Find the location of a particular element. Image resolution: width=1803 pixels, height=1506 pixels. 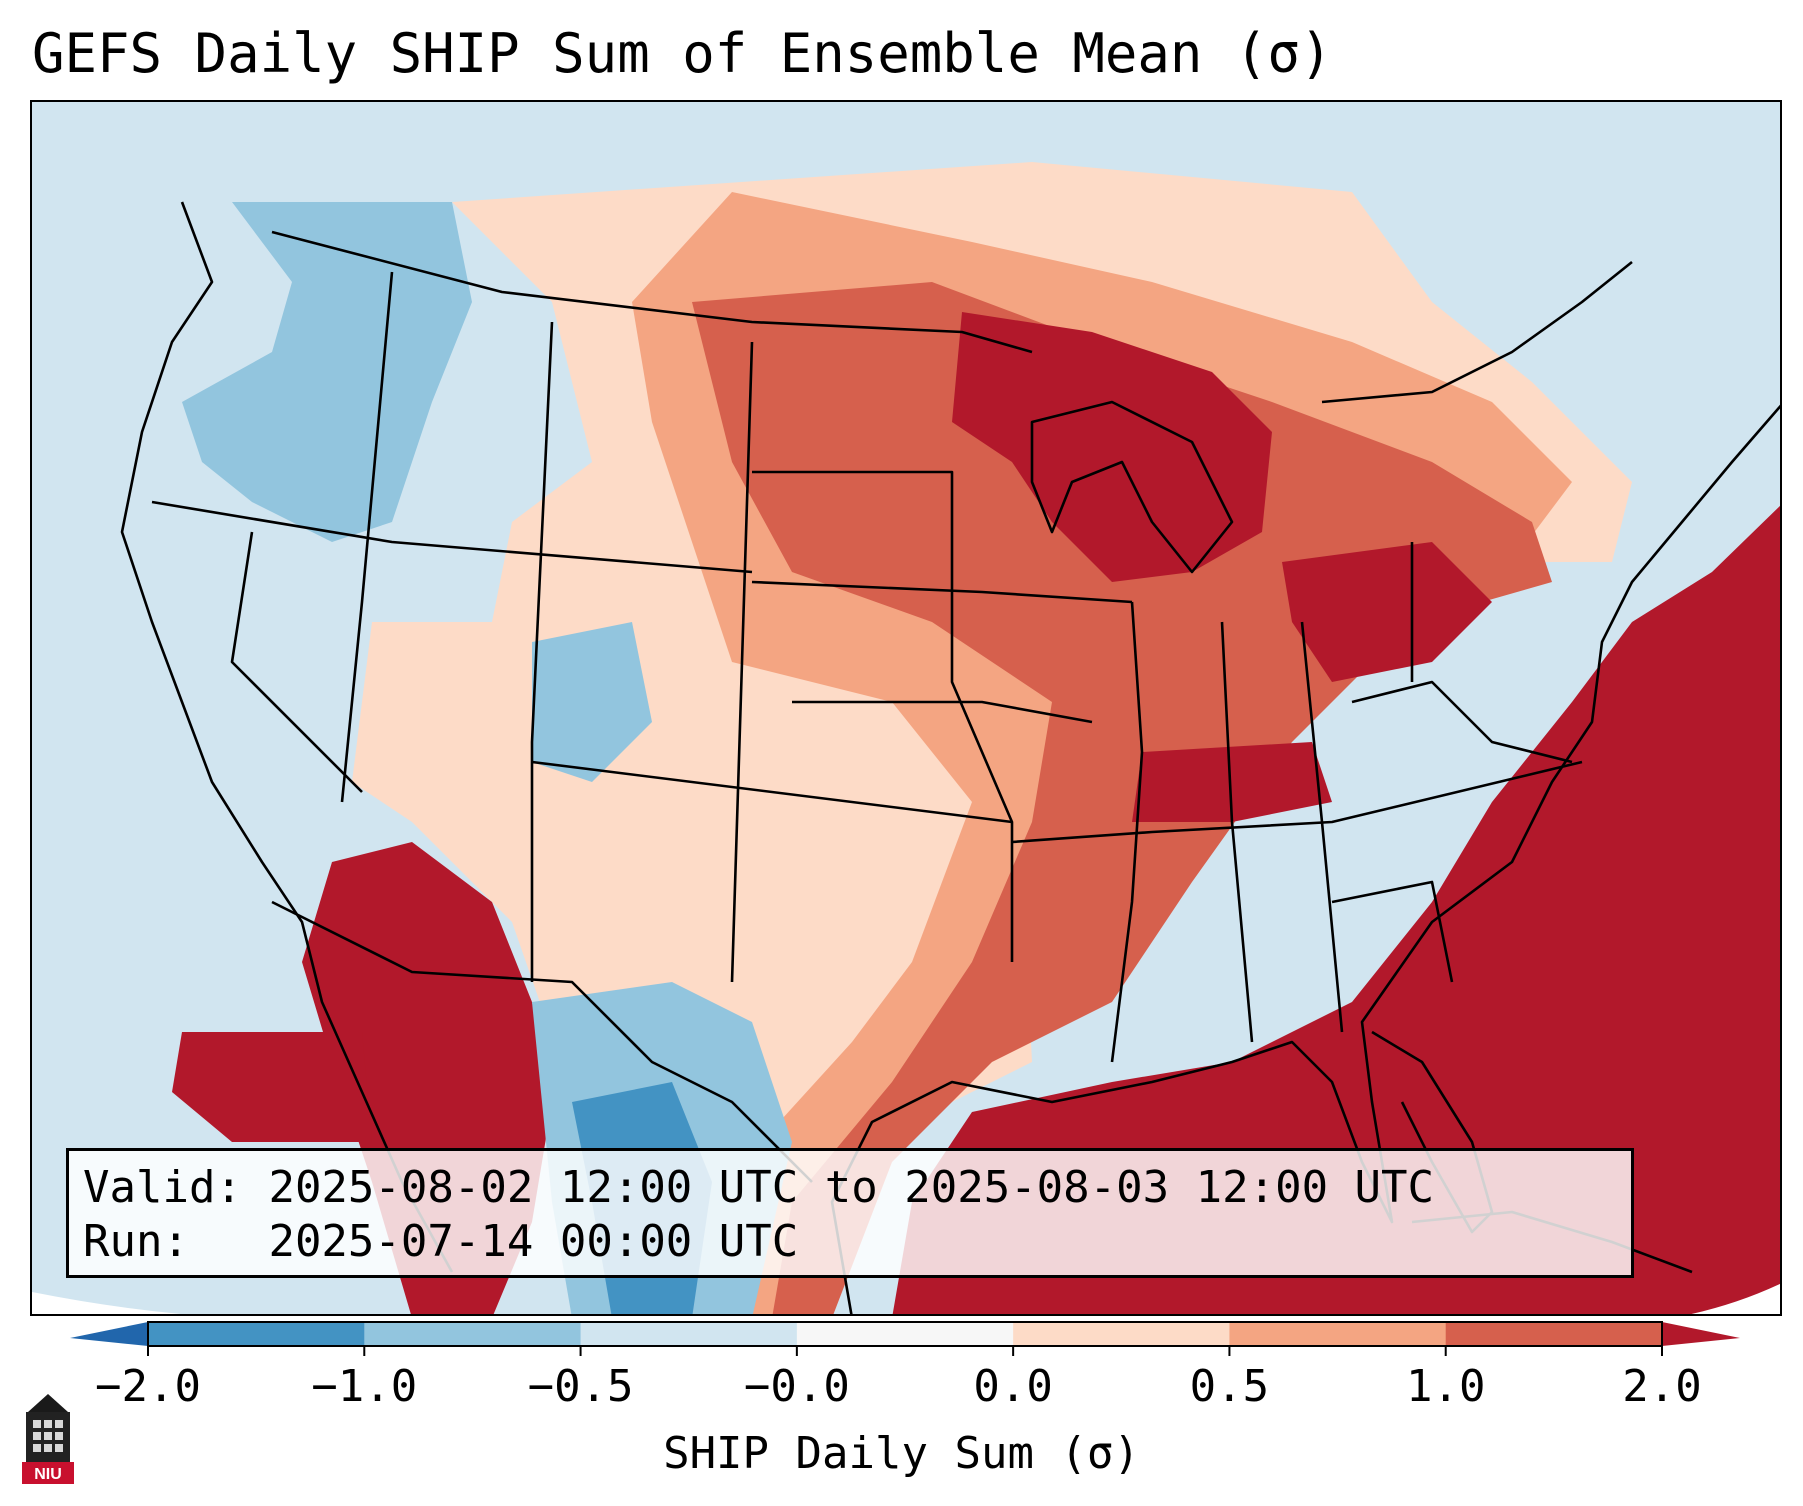

state-line-i is located at coordinates (942, 712).